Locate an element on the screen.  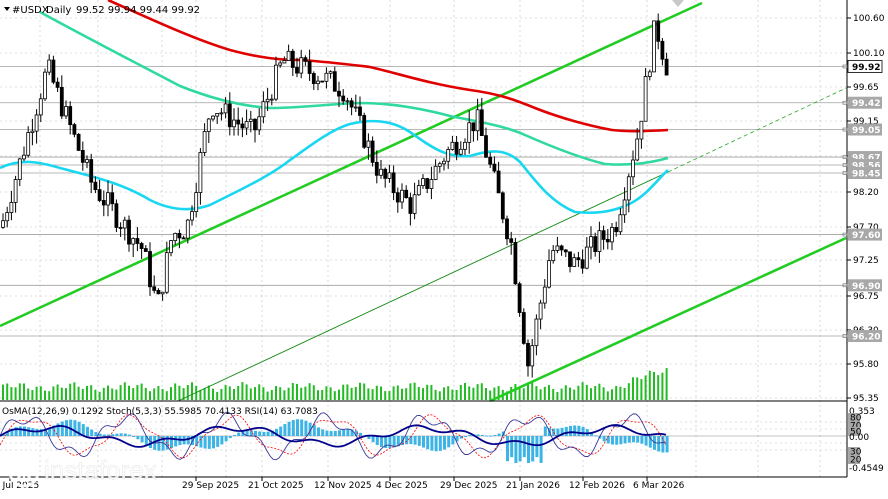
ema-cyan-line is located at coordinates (334, 167).